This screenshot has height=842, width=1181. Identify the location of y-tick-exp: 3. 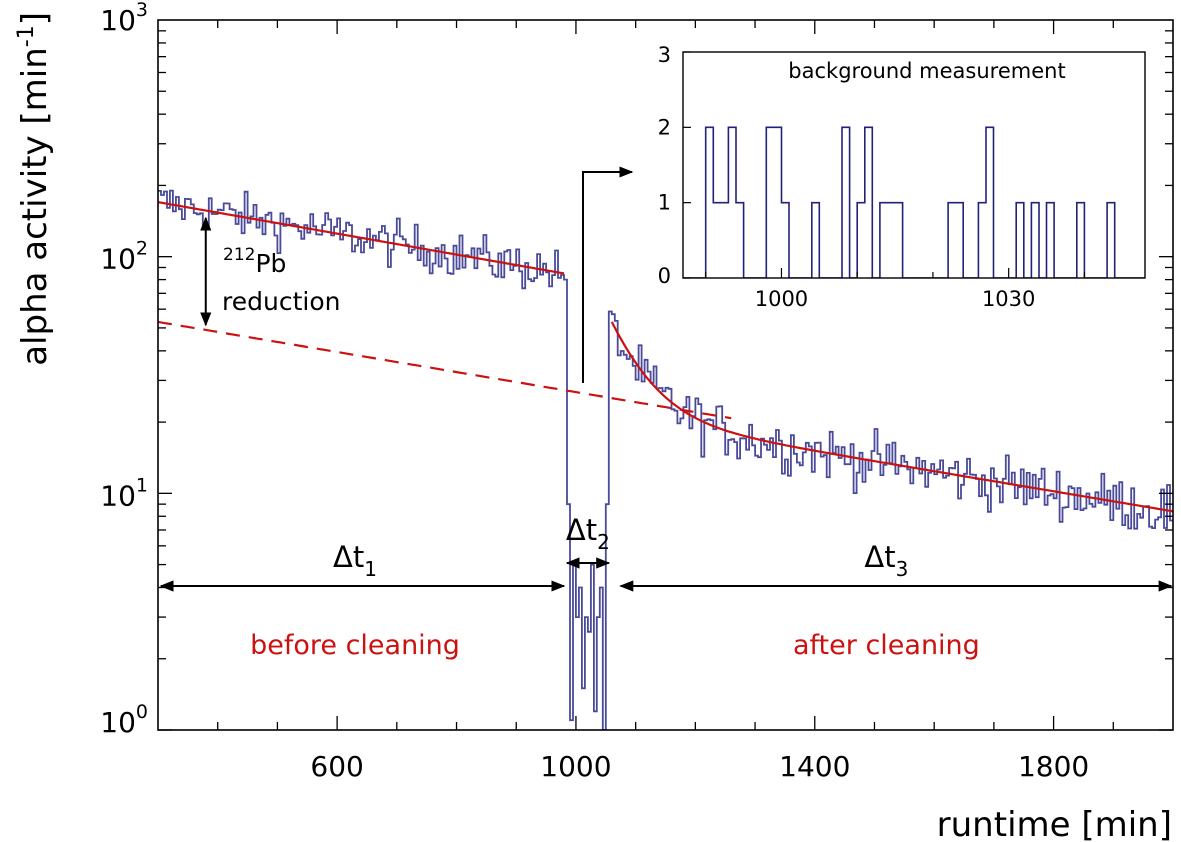
(142, 10).